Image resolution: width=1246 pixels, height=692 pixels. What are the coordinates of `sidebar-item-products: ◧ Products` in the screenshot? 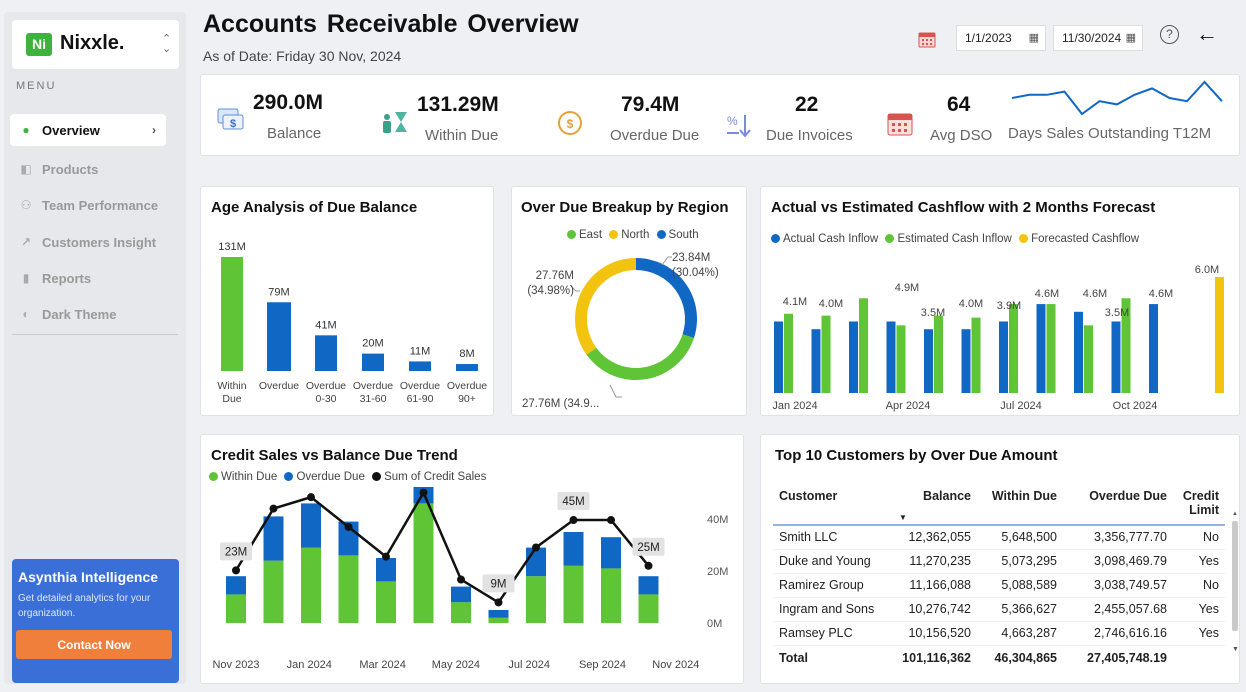 It's located at (88, 169).